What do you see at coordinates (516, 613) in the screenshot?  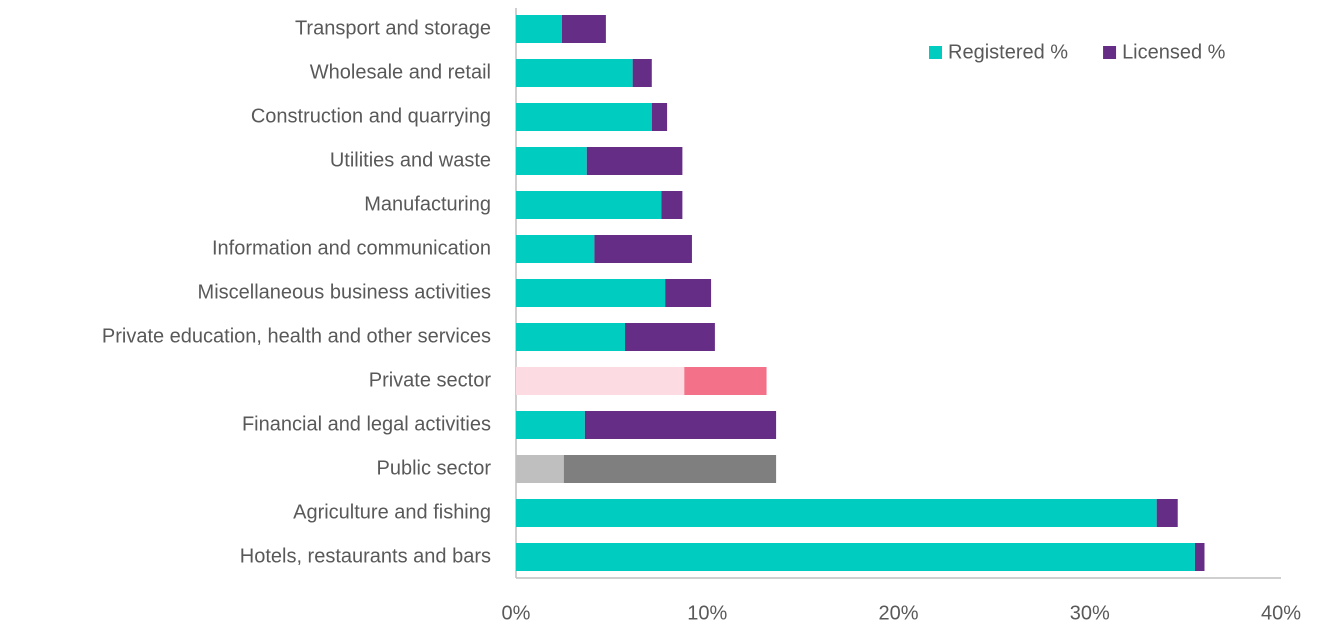 I see `x-tick-label: 0%` at bounding box center [516, 613].